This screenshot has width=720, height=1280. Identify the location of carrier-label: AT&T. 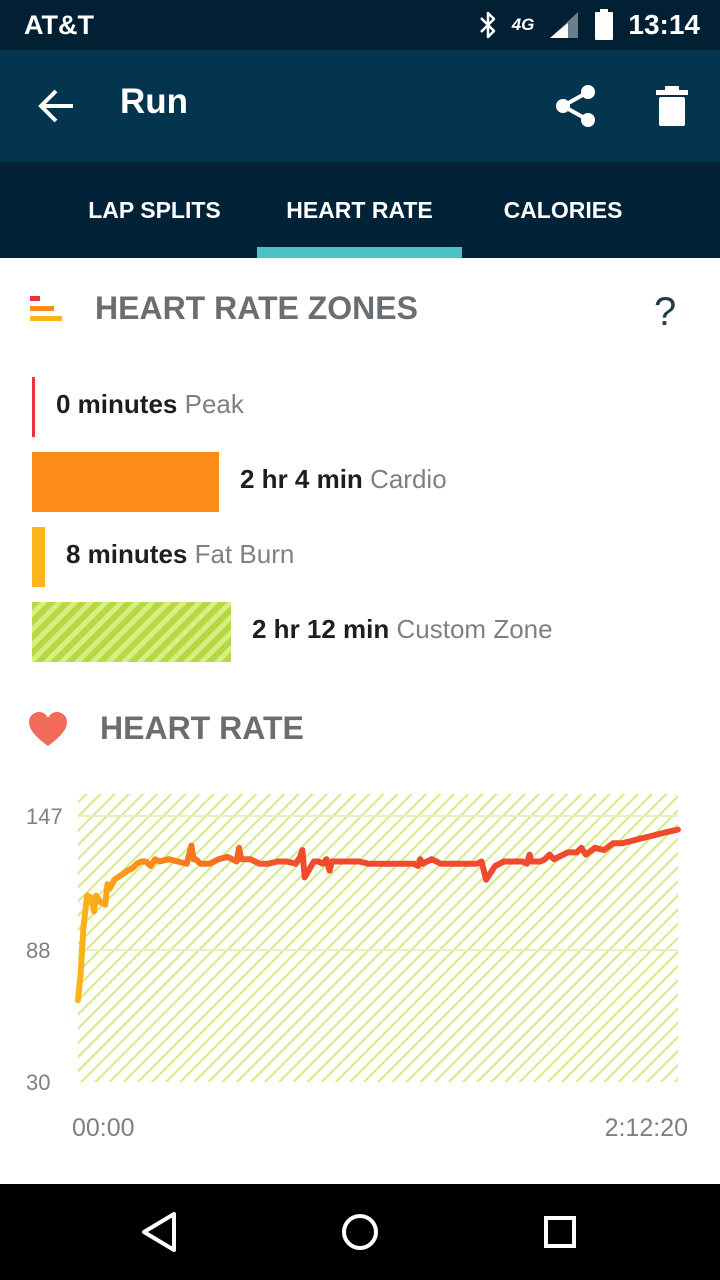
(59, 25).